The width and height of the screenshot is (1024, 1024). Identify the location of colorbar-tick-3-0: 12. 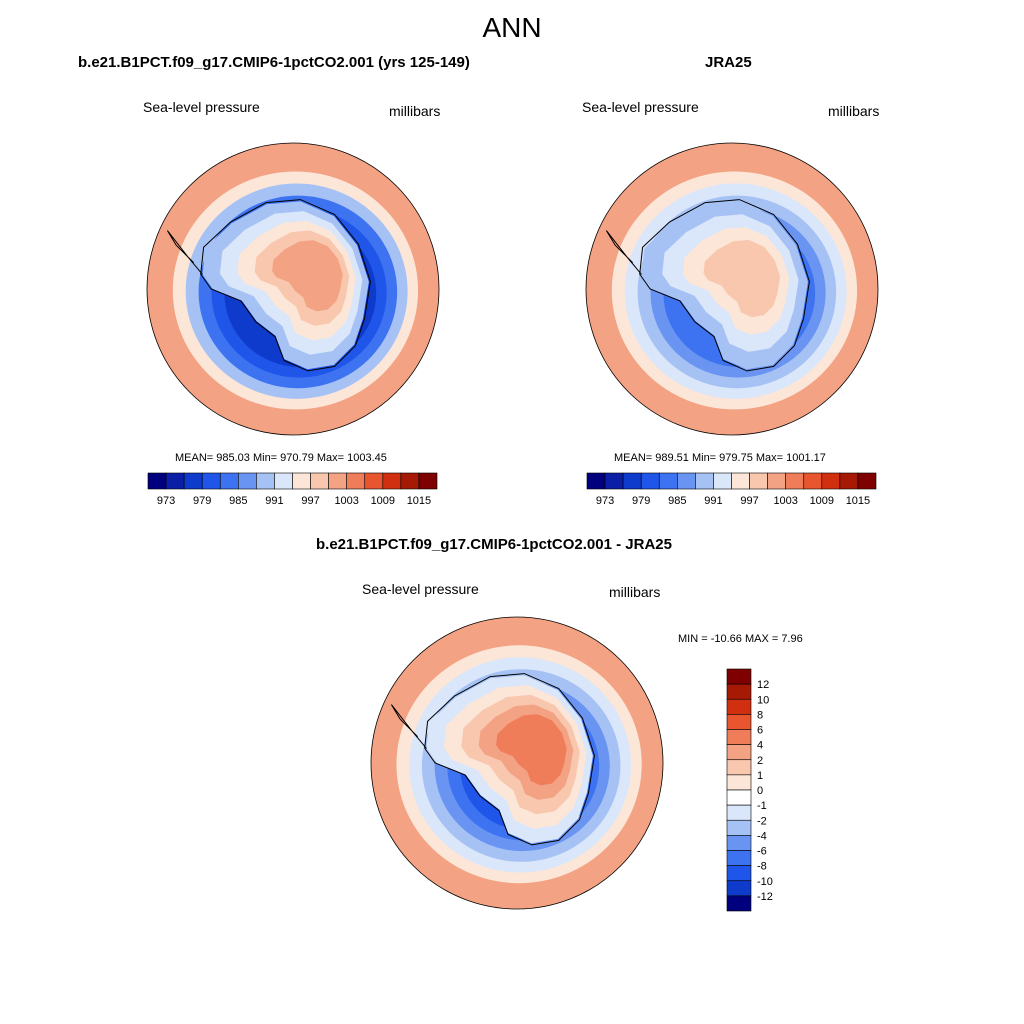
(763, 685).